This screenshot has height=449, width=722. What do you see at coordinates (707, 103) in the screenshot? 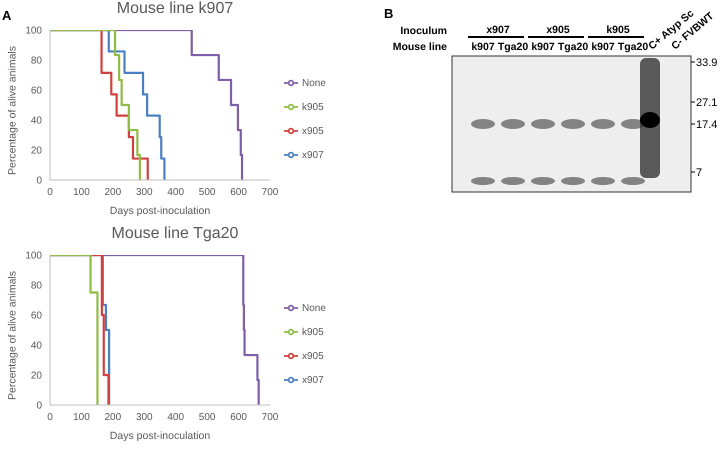
I see `text: 27.1` at bounding box center [707, 103].